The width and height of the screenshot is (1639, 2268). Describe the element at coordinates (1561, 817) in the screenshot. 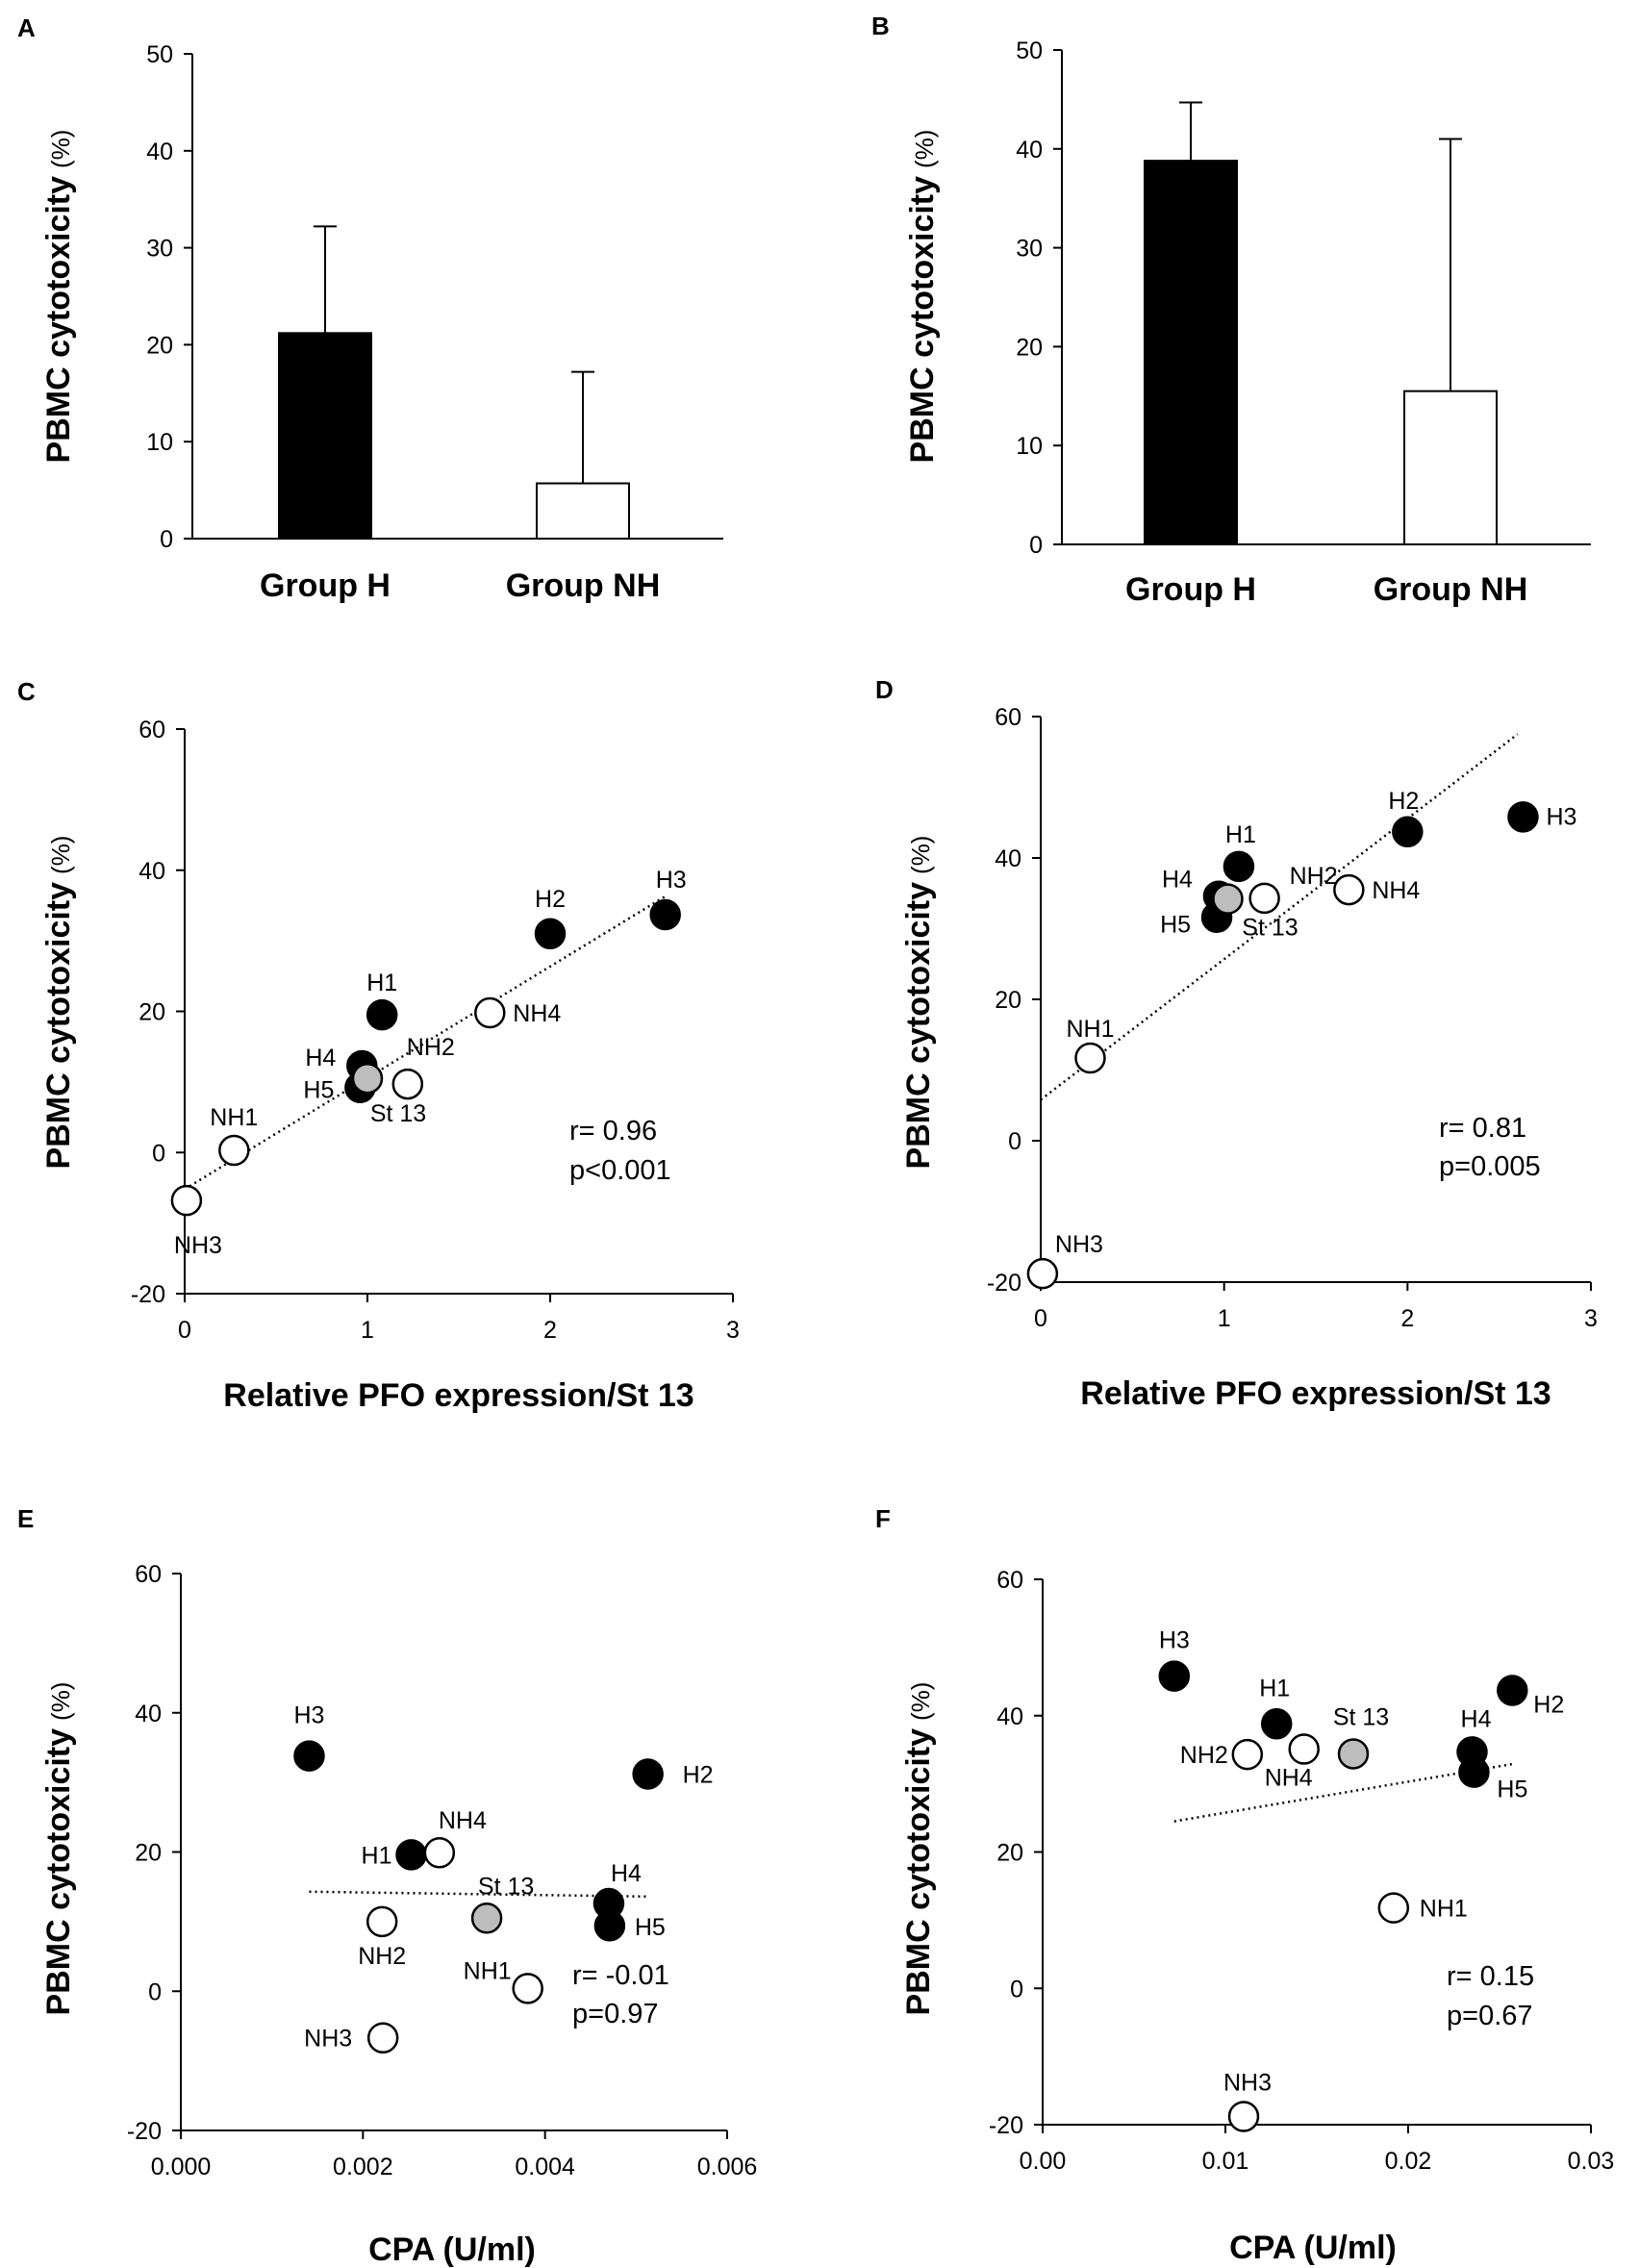

I see `panel-d-point-label: H3` at that location.